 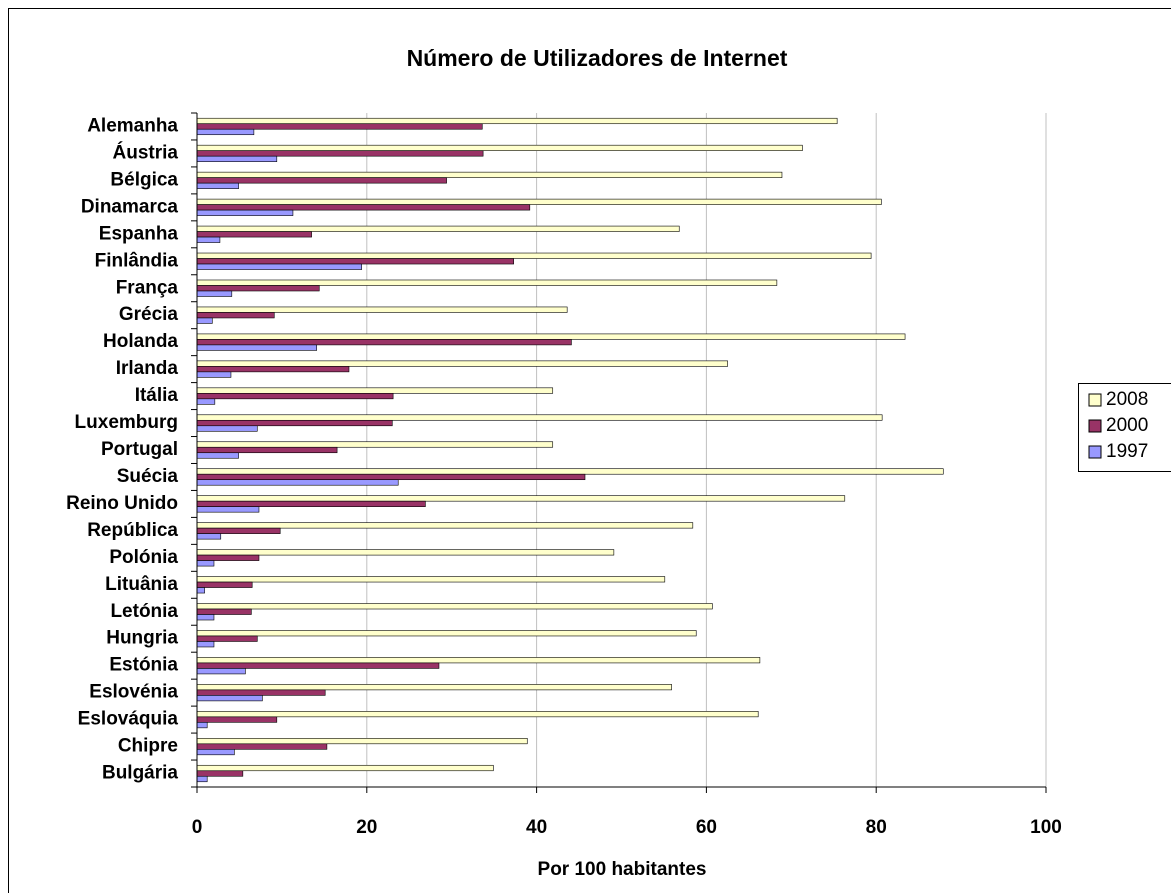 What do you see at coordinates (126, 422) in the screenshot?
I see `y-tick-label: Luxemburg` at bounding box center [126, 422].